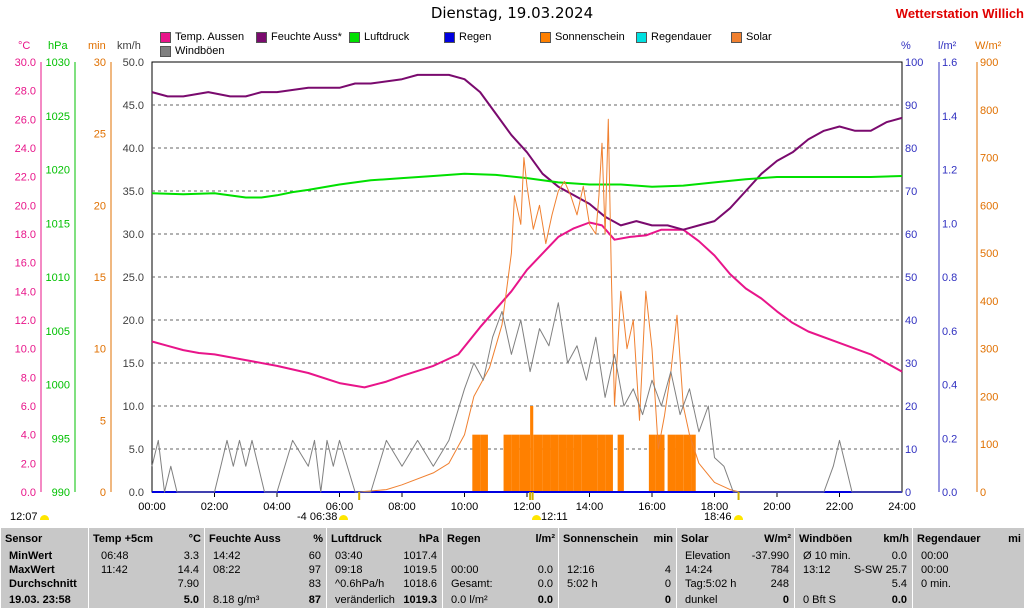 This screenshot has width=1024, height=608. Describe the element at coordinates (968, 585) in the screenshot. I see `table-row: 0 min.` at that location.